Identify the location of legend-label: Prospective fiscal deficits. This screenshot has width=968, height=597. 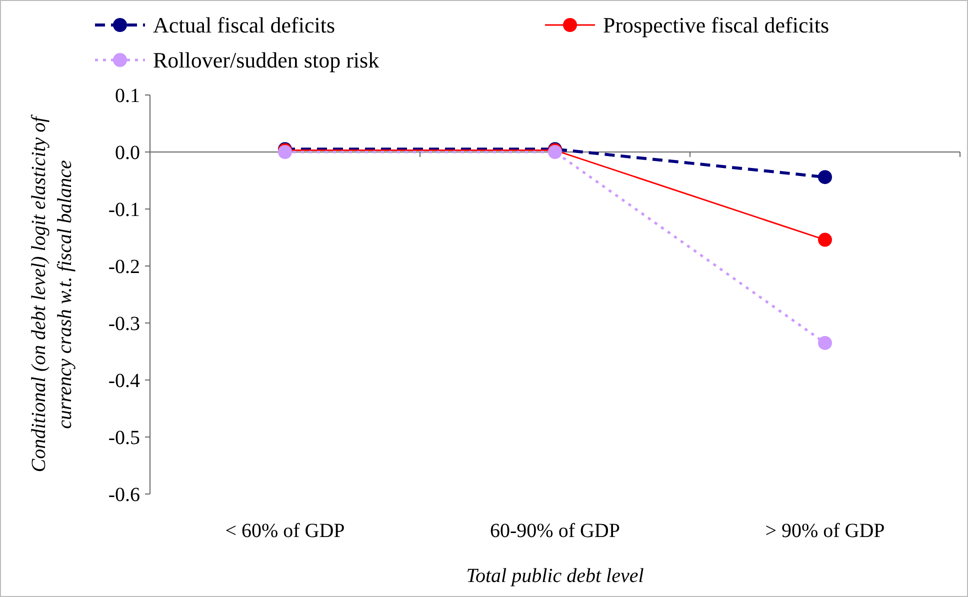
(716, 25).